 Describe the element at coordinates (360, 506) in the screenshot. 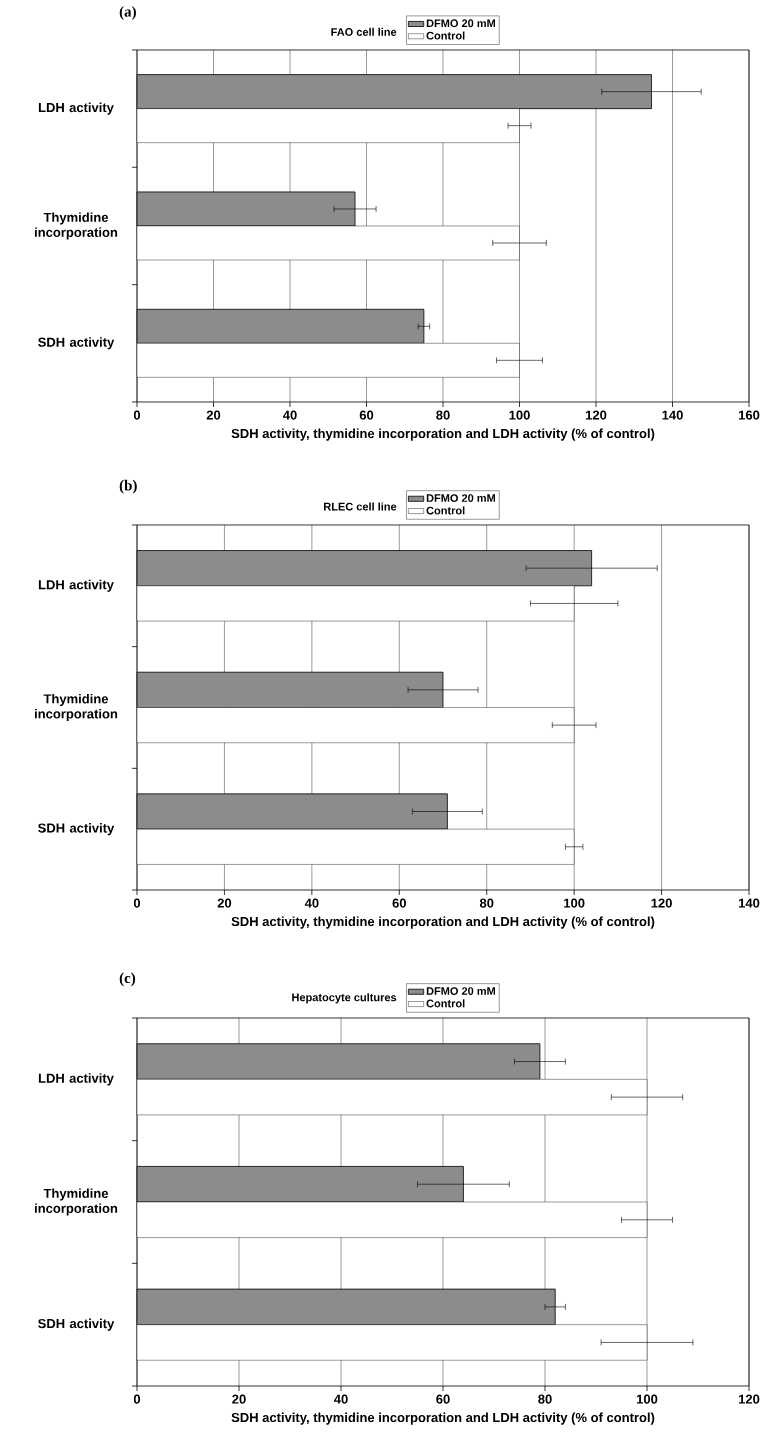

I see `chart-title: RLEC cell line` at that location.